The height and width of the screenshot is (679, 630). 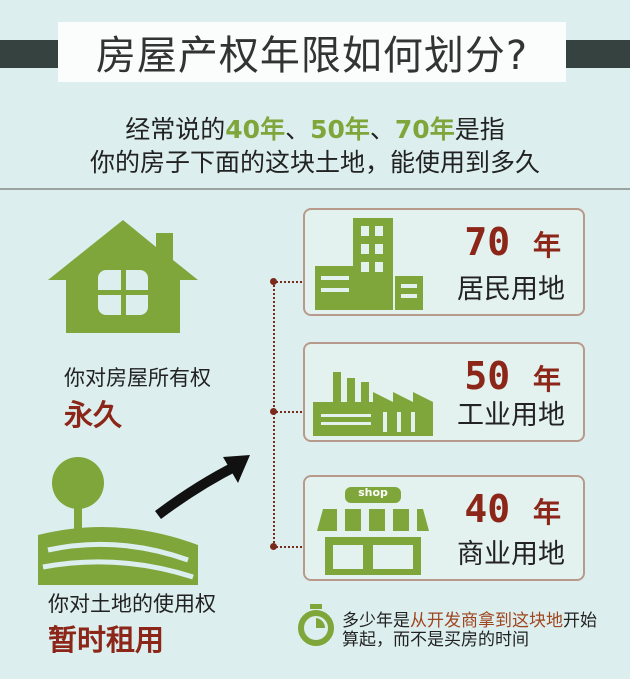 I want to click on footnote: 多少年是从开发商拿到这块地开始算起，而不是买房的时间, so click(x=469, y=630).